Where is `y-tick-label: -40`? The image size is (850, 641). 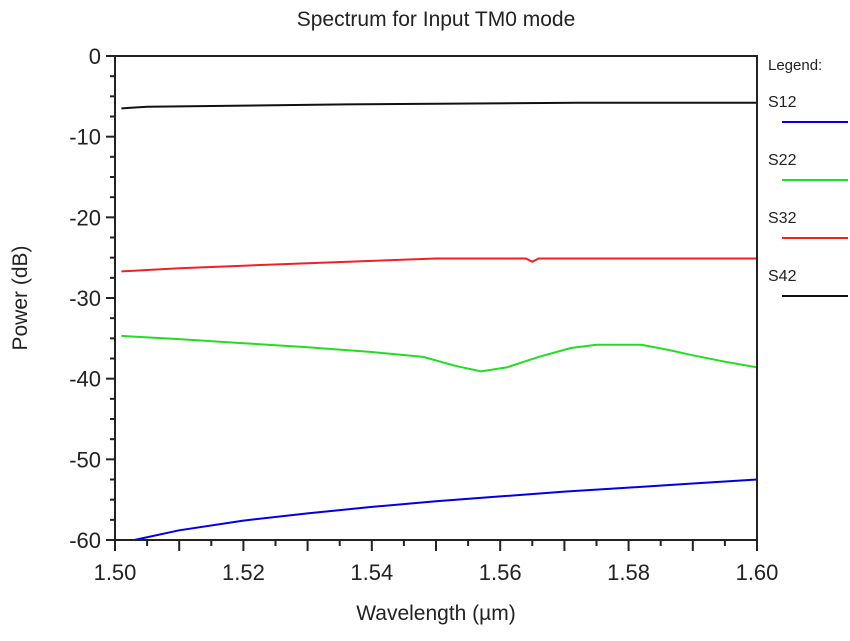
y-tick-label: -40 is located at coordinates (85, 379).